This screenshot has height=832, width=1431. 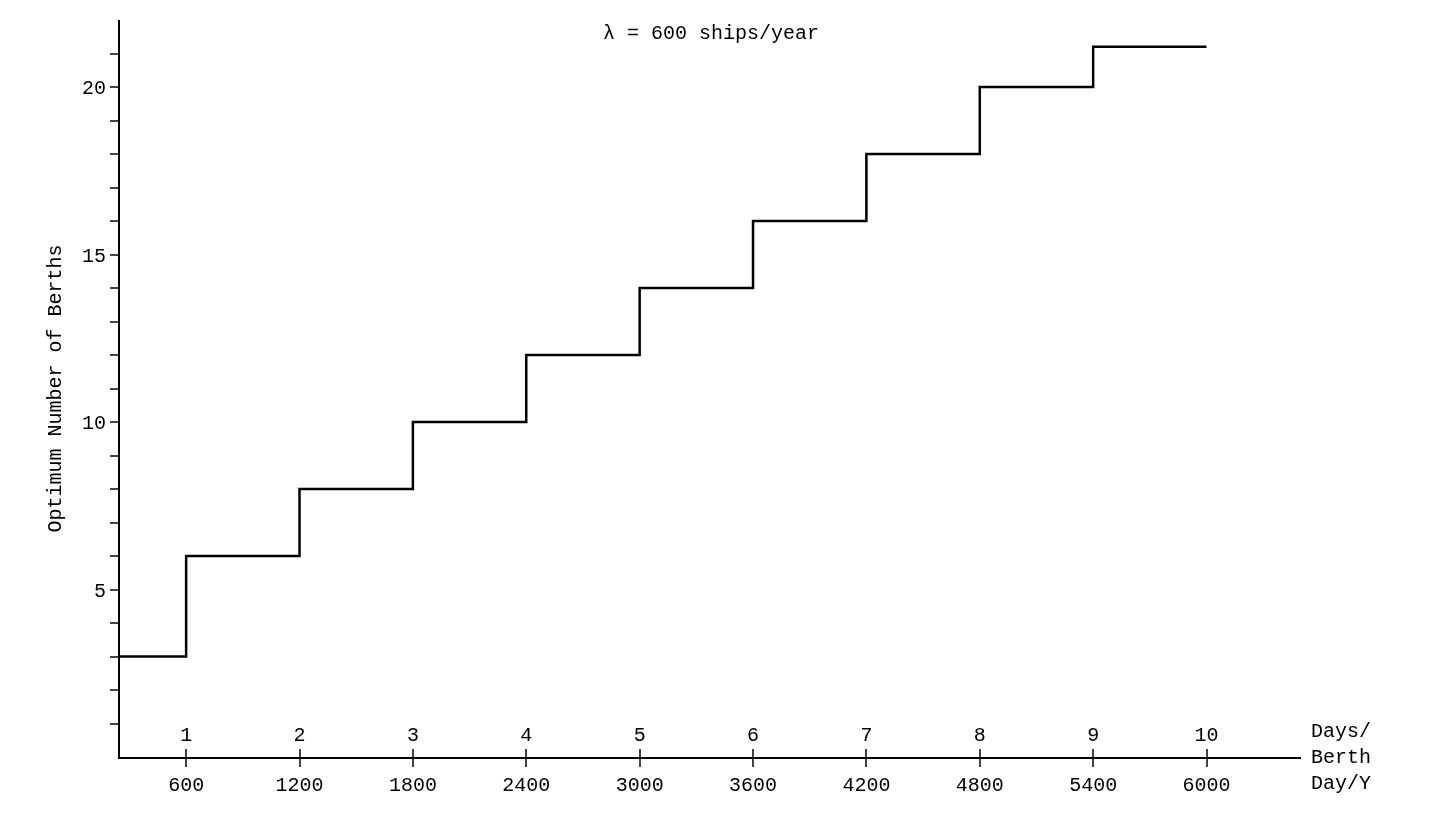 What do you see at coordinates (93, 423) in the screenshot?
I see `y-tick-label: 10` at bounding box center [93, 423].